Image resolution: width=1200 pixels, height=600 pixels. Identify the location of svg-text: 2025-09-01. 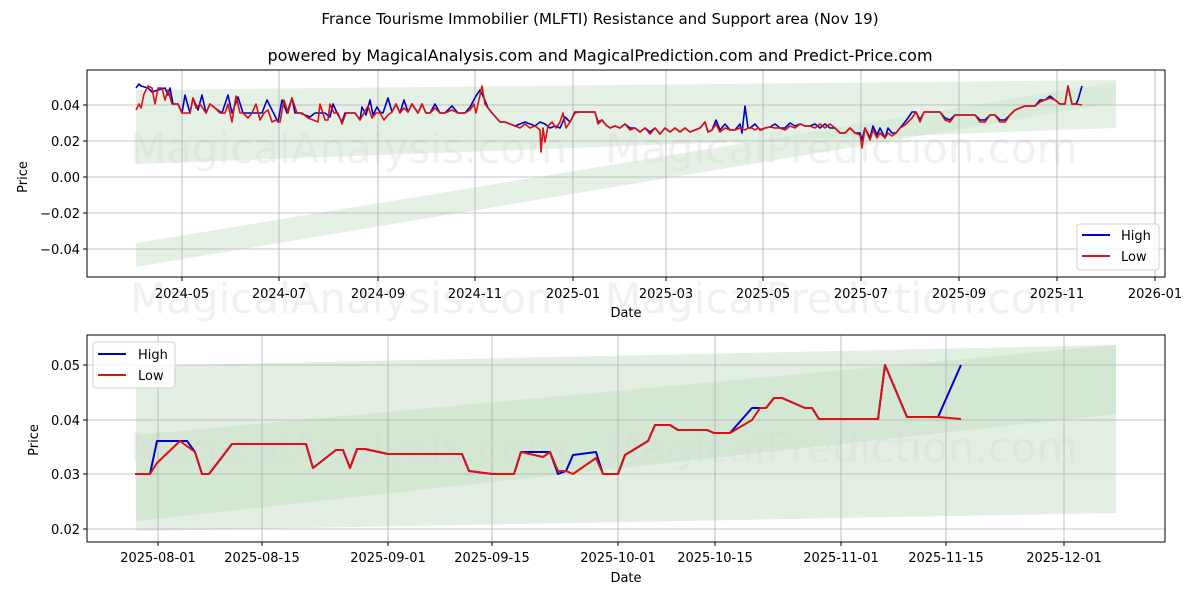
(388, 558).